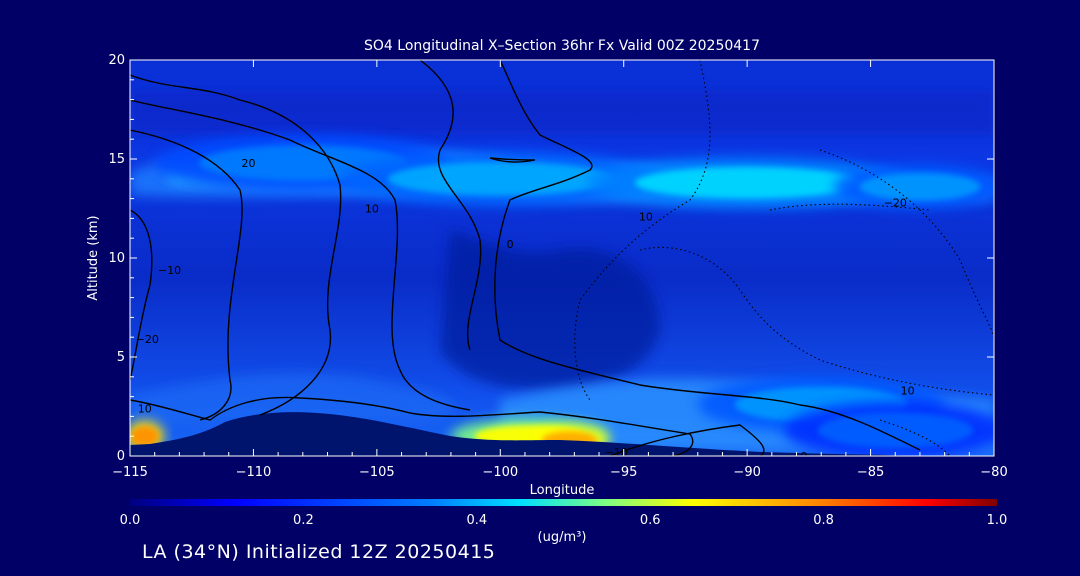  I want to click on y-axis-label: Altitude (km), so click(93, 257).